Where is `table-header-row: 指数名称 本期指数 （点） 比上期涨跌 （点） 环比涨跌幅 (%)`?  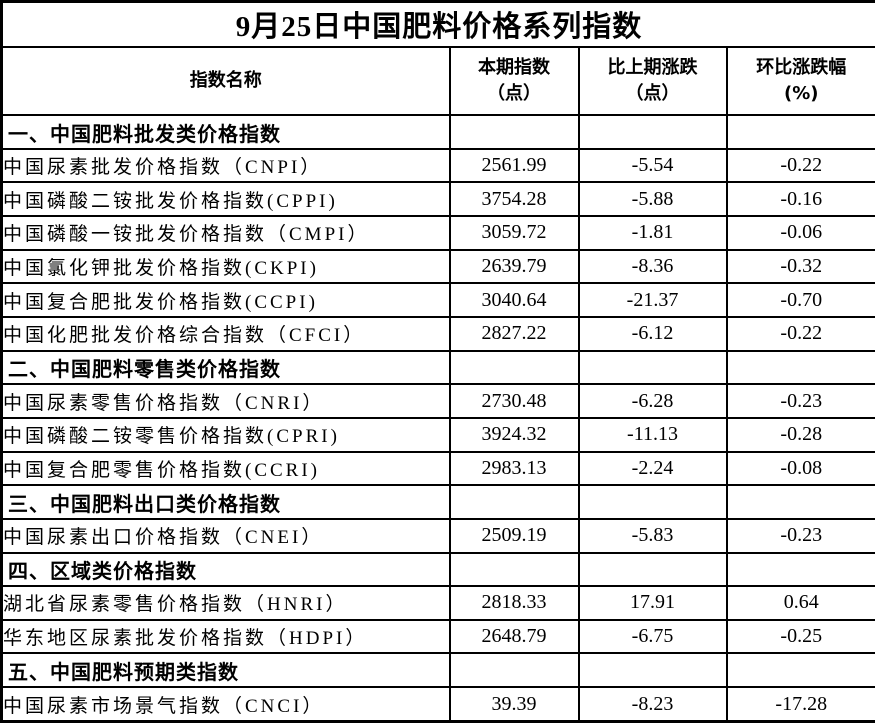 table-header-row: 指数名称 本期指数 （点） 比上期涨跌 （点） 环比涨跌幅 (%) is located at coordinates (437, 81).